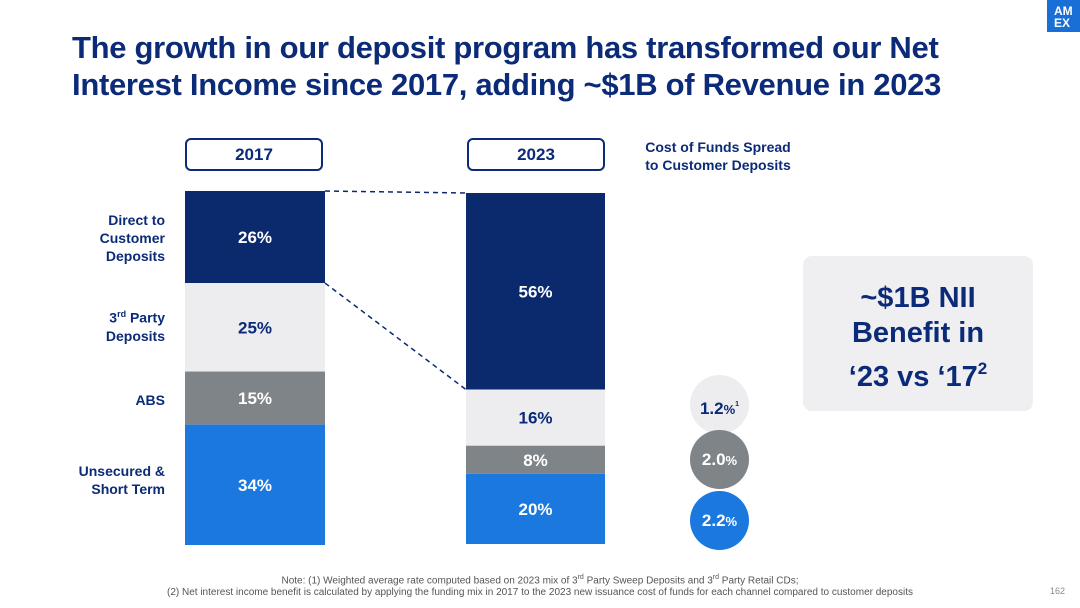 The width and height of the screenshot is (1080, 608). What do you see at coordinates (113, 317) in the screenshot?
I see `label-third-party-num: 3` at bounding box center [113, 317].